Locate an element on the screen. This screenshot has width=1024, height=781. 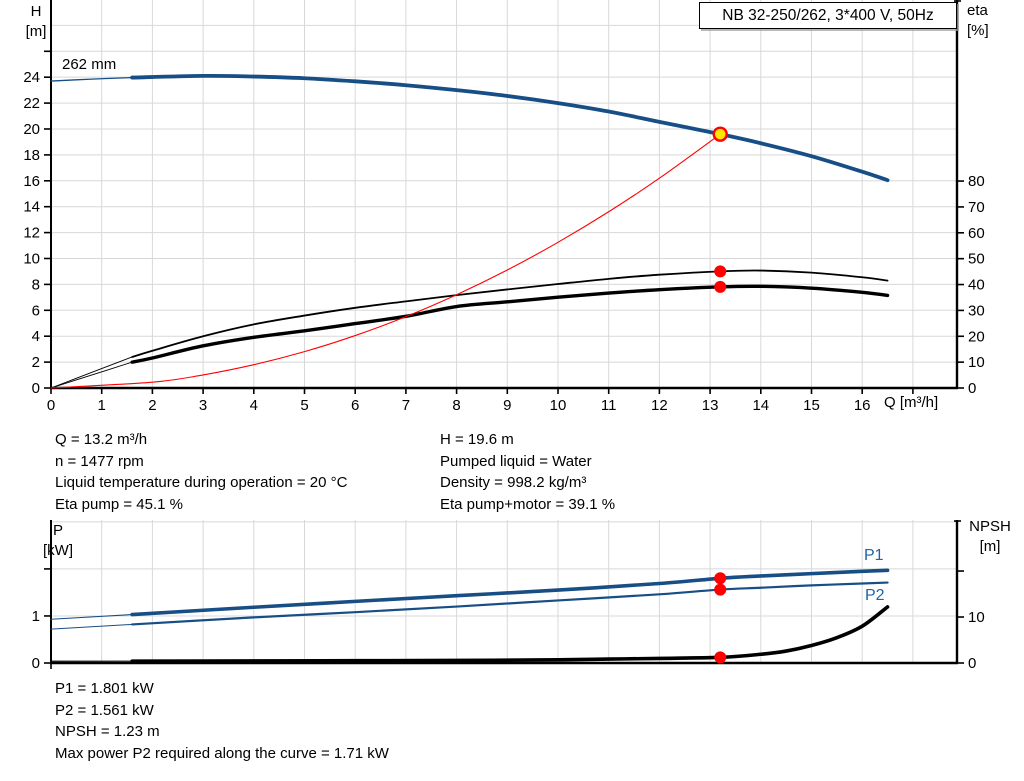
duty-point-marker is located at coordinates (720, 134).